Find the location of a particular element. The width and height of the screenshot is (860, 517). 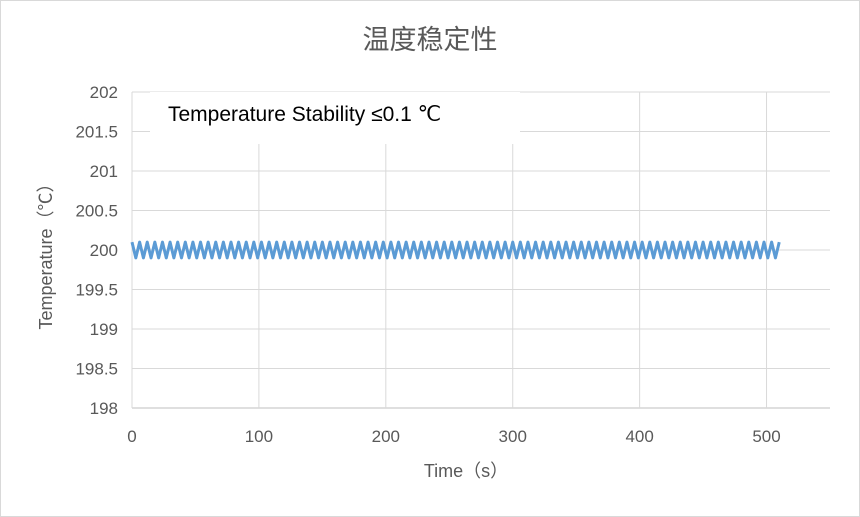

annotation-box is located at coordinates (335, 118).